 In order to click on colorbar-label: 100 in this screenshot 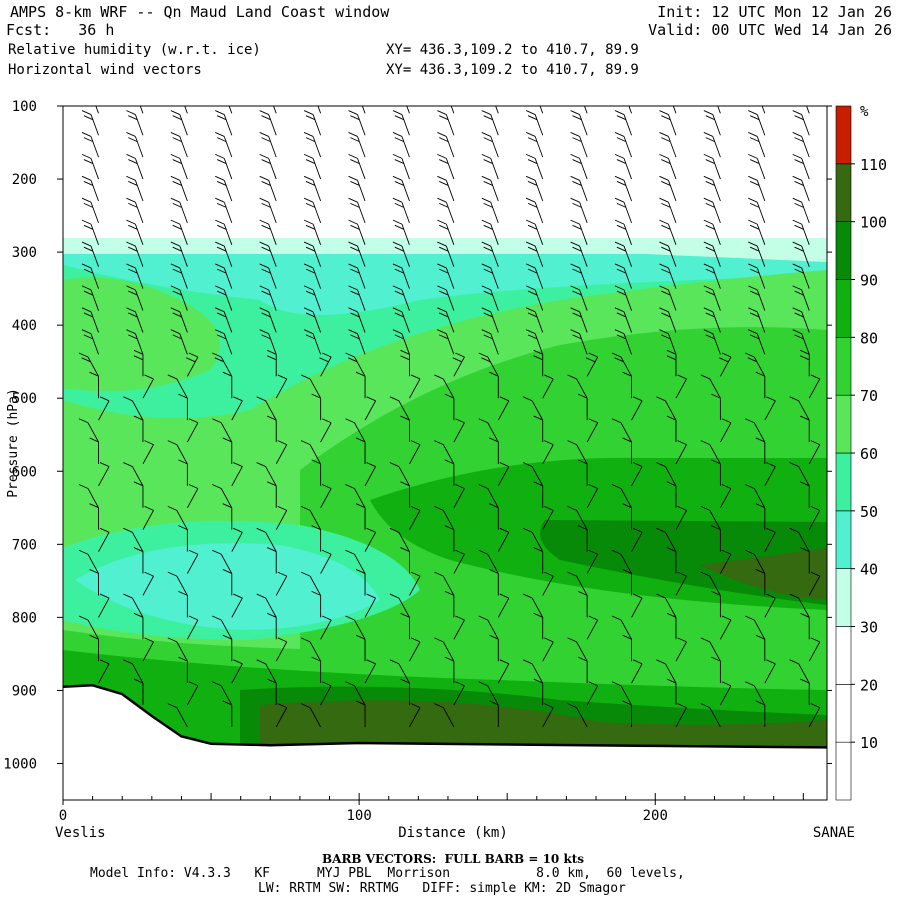, I will do `click(873, 223)`.